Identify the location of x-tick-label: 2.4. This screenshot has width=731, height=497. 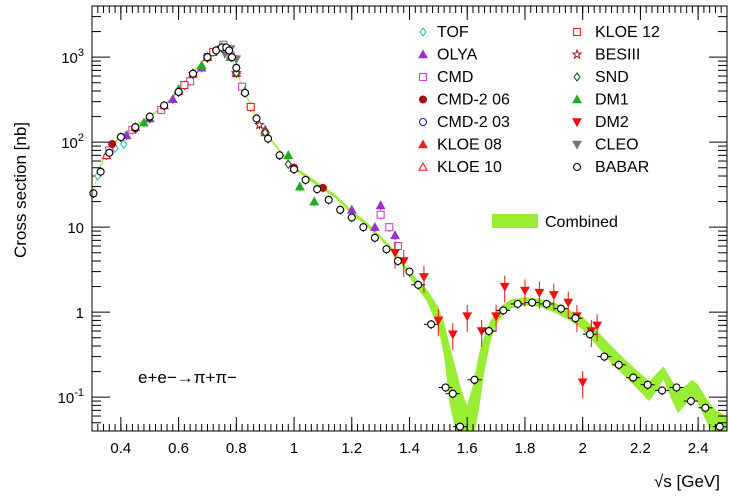
(698, 448).